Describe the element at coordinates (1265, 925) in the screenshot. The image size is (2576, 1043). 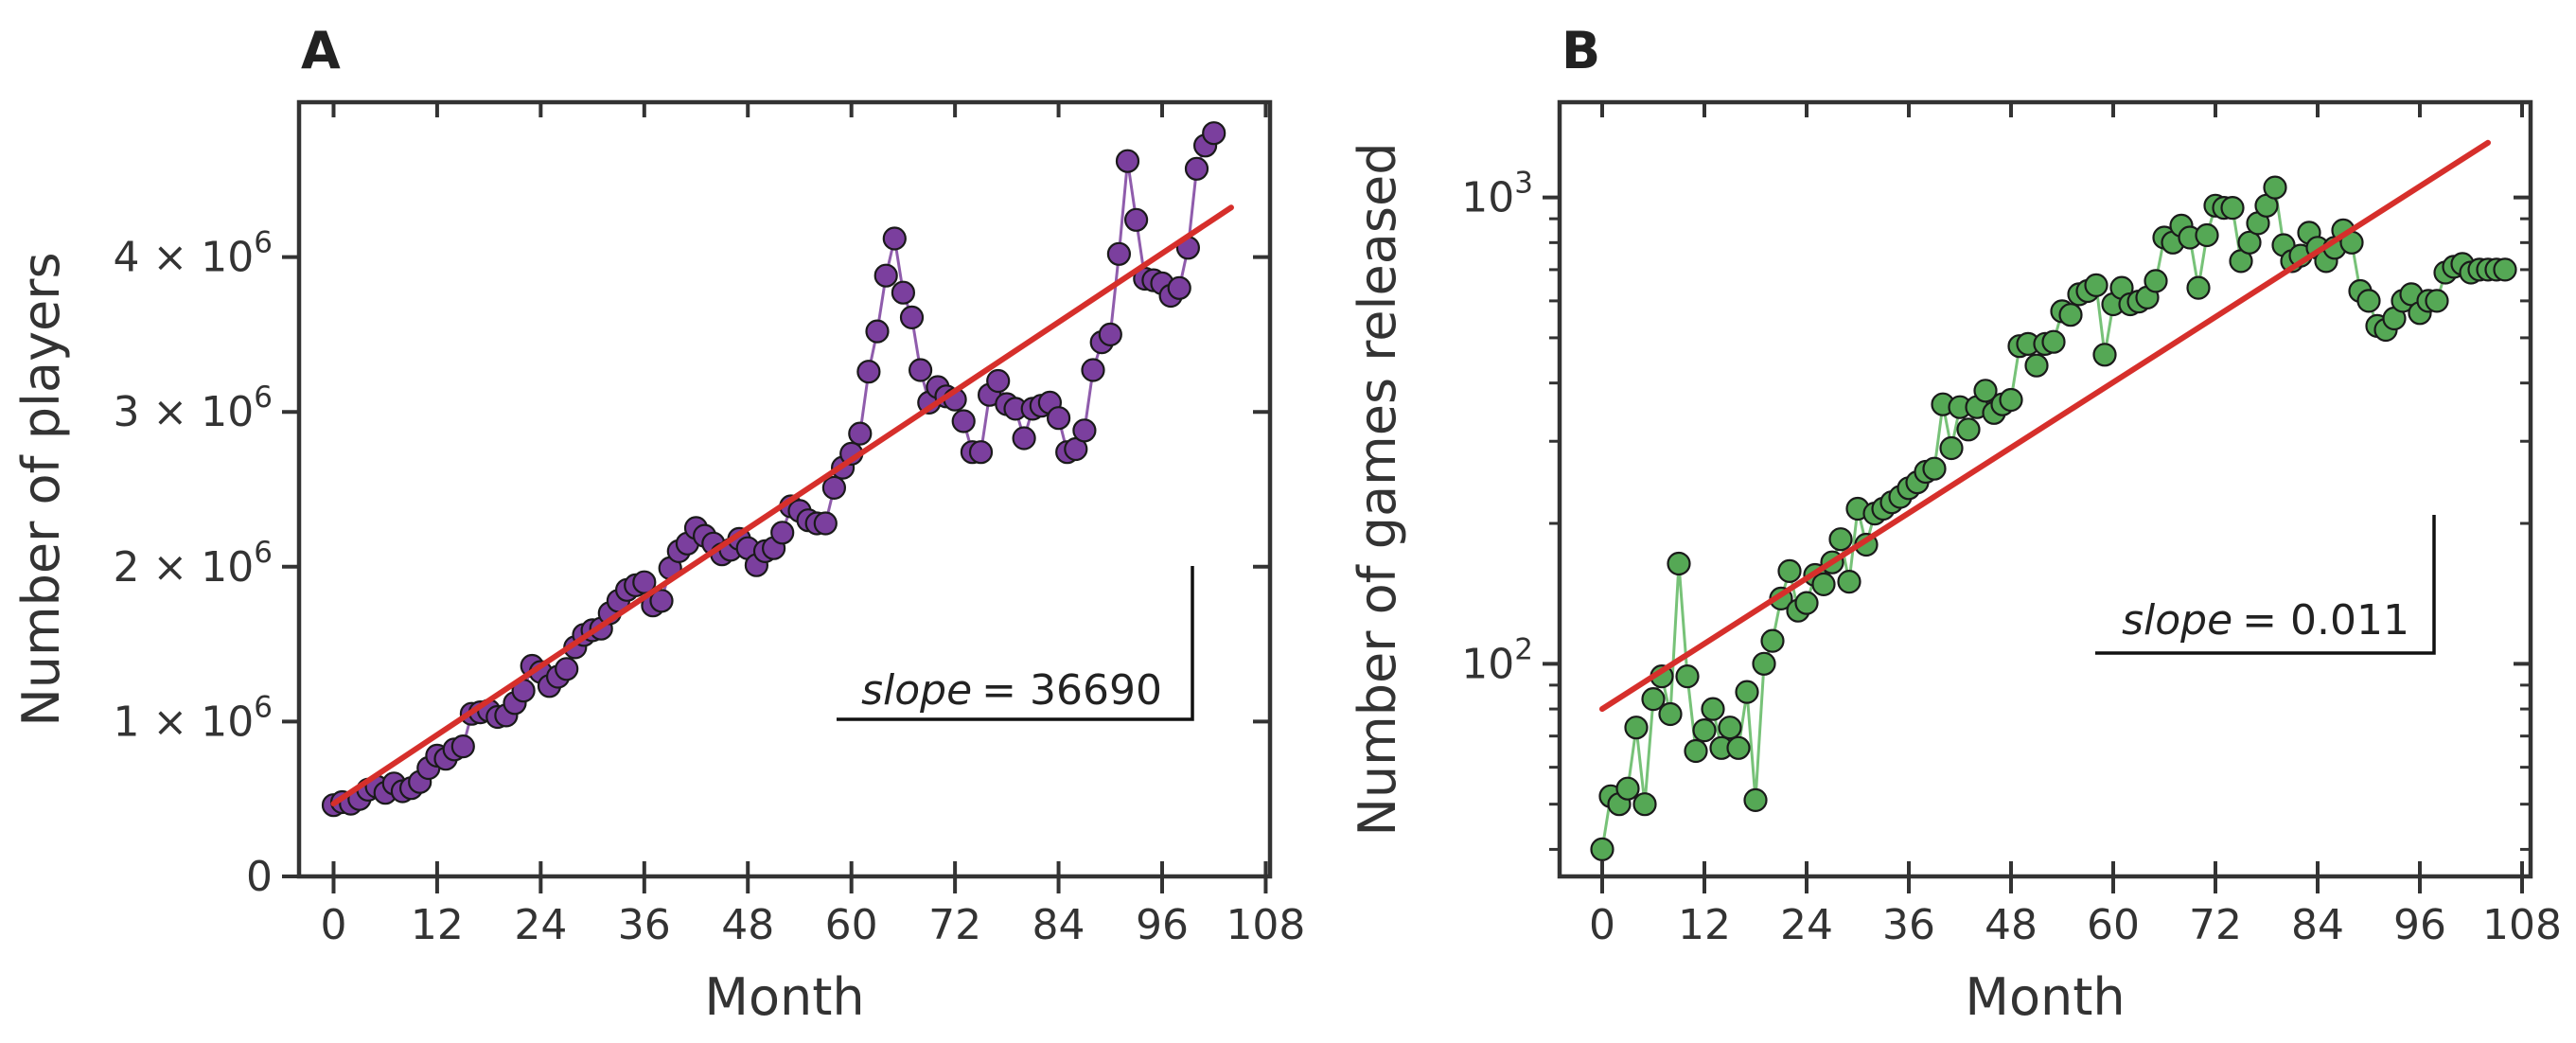
I see `panel-a-xtick-label: 108` at that location.